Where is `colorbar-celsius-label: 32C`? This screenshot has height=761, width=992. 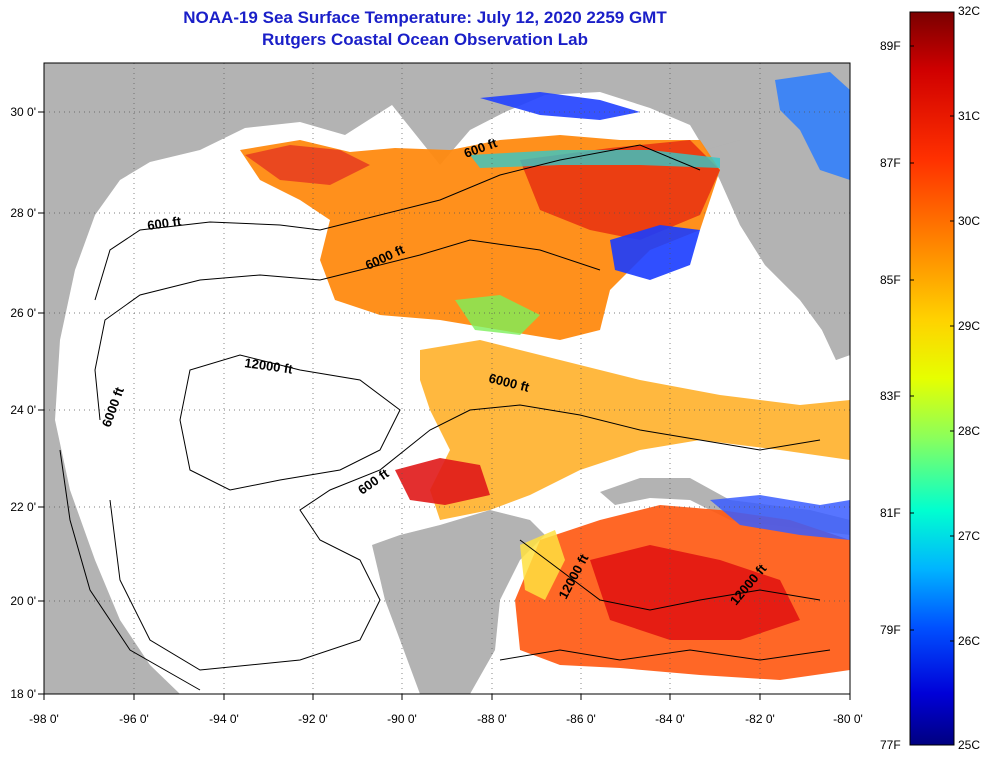
colorbar-celsius-label: 32C is located at coordinates (969, 11).